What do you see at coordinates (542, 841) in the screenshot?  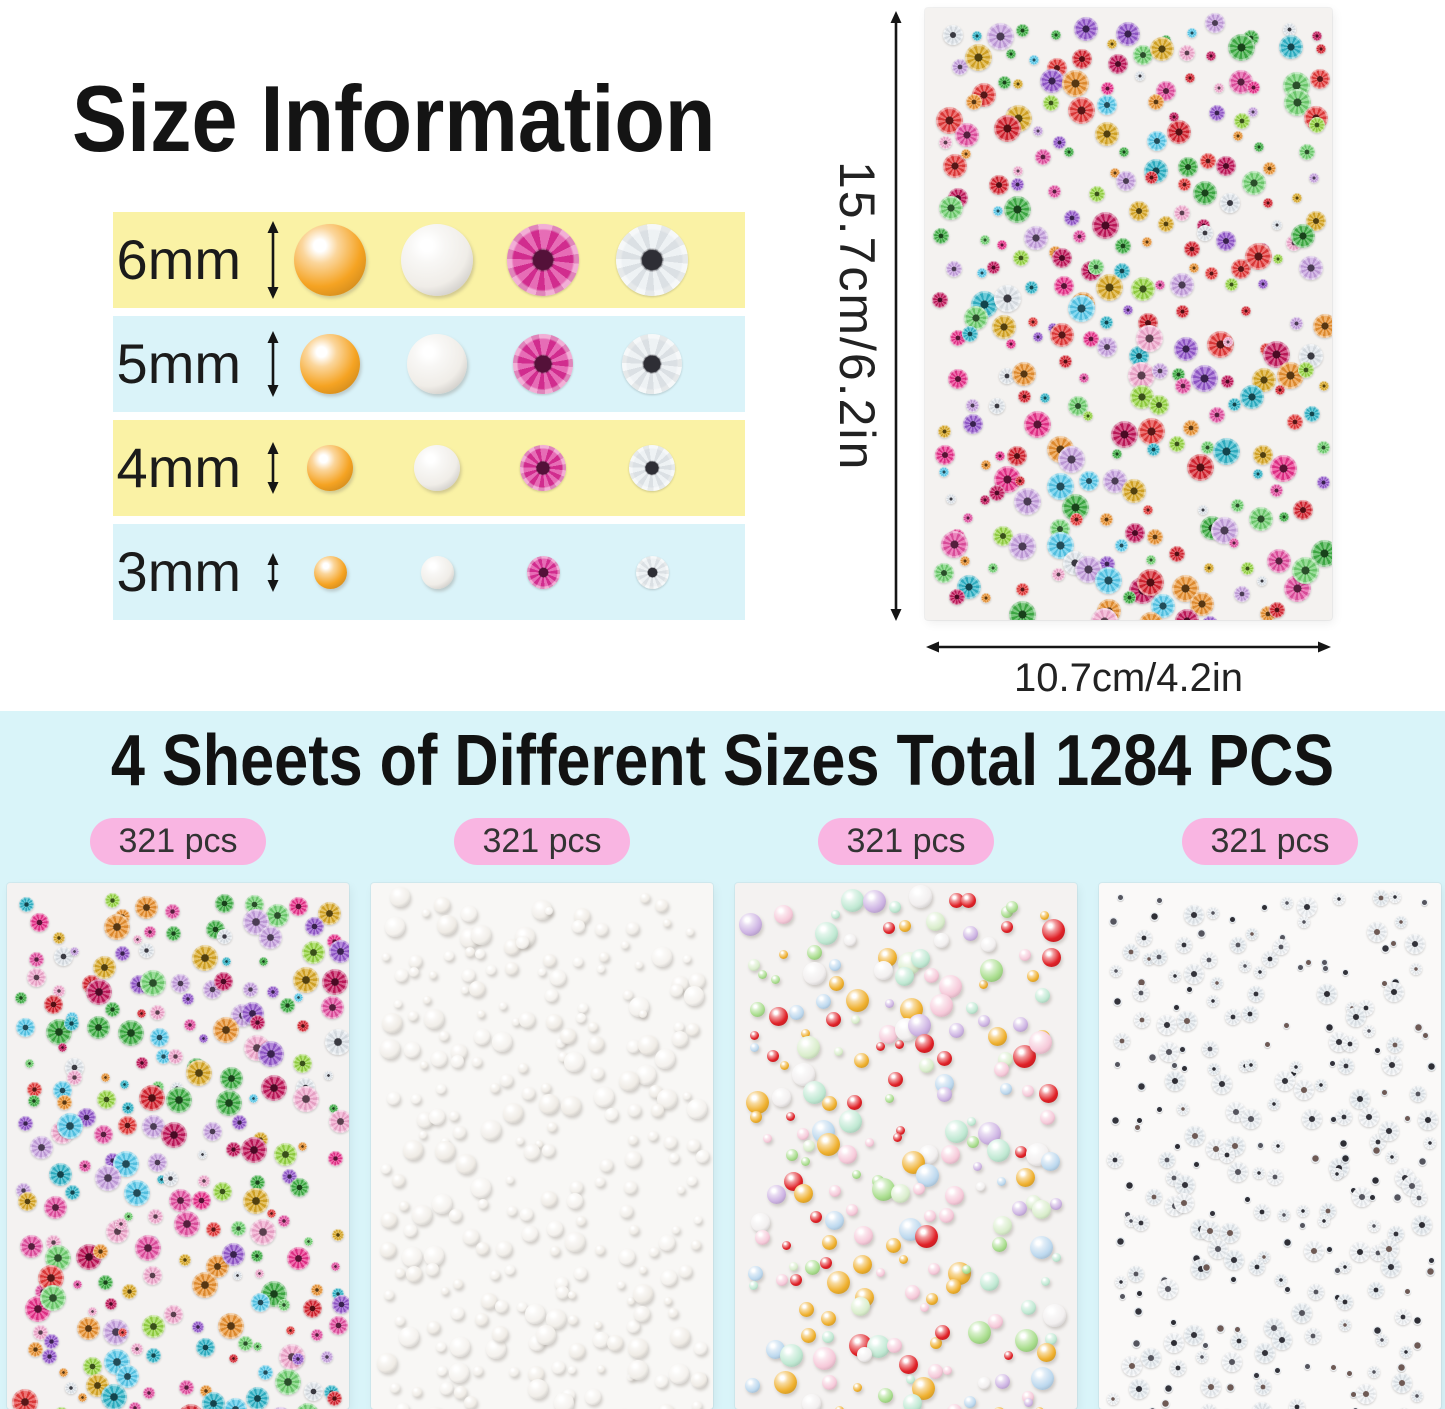 I see `pcs-badge: 321 pcs` at bounding box center [542, 841].